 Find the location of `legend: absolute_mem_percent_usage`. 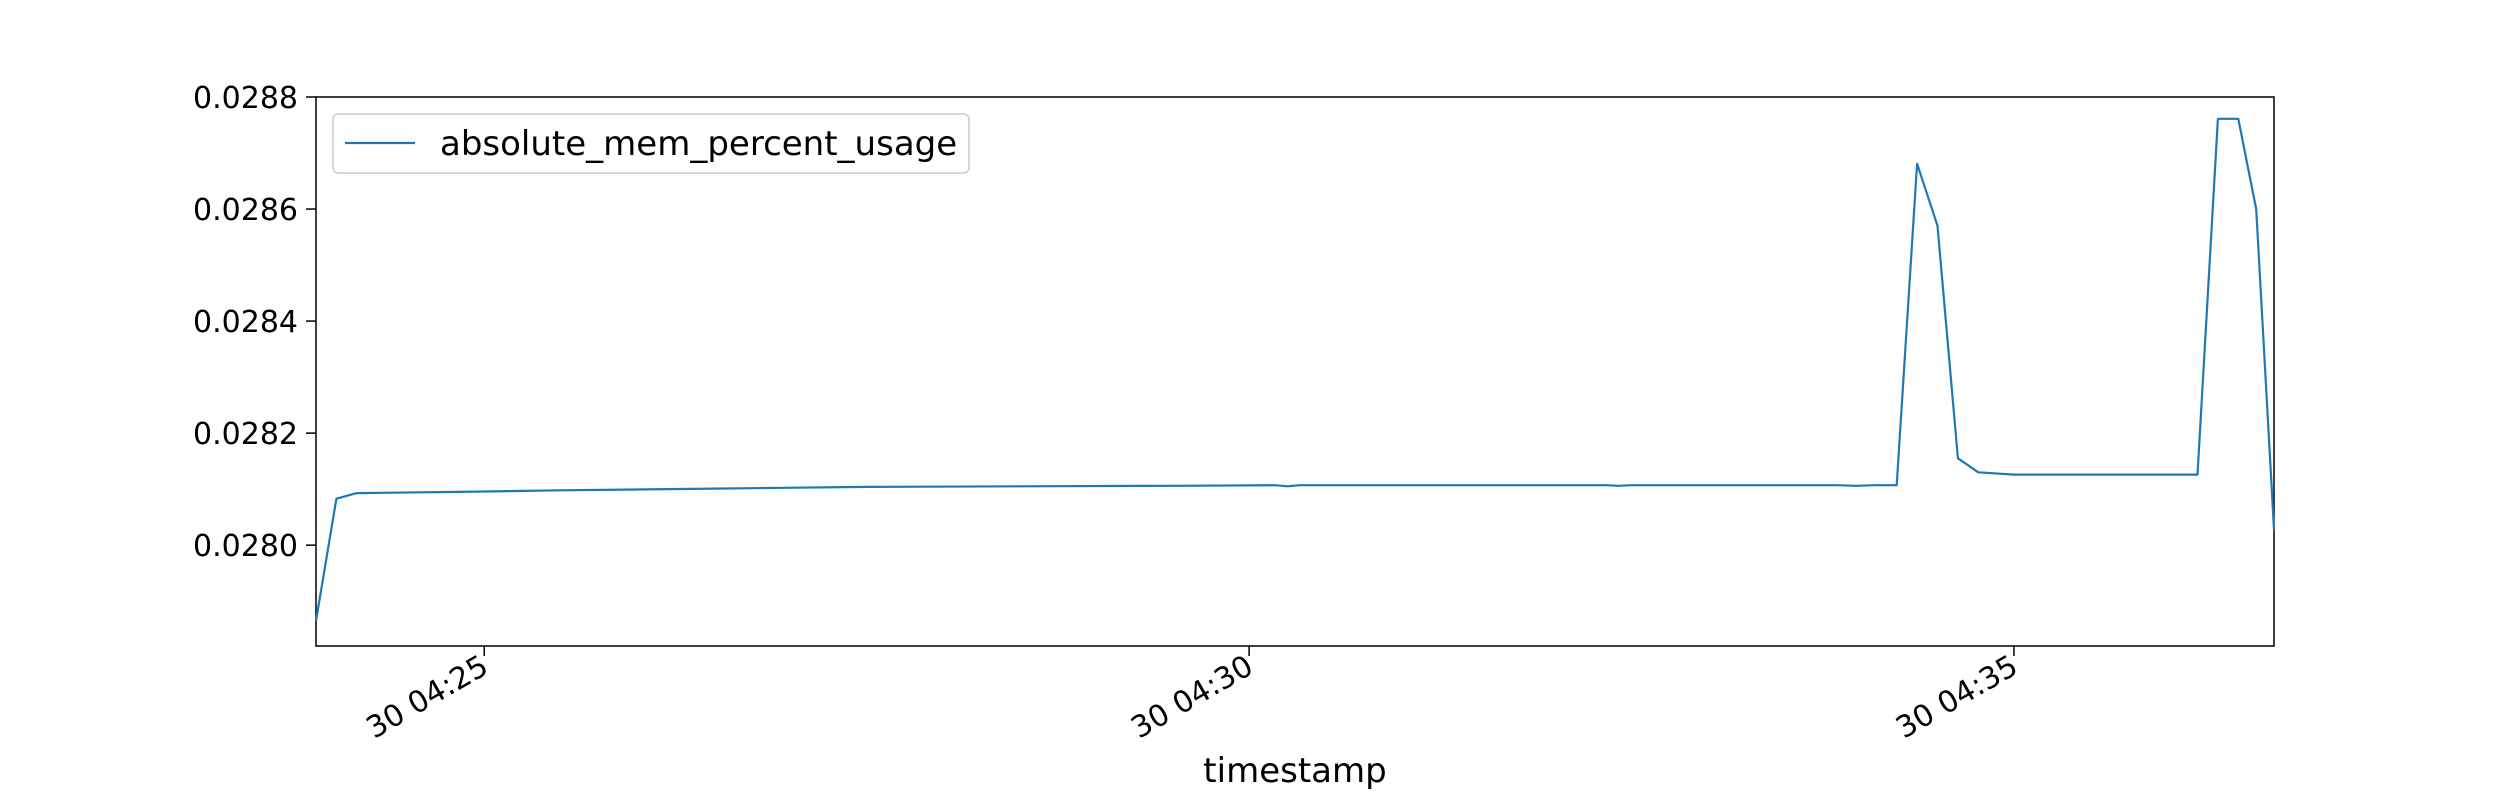

legend: absolute_mem_percent_usage is located at coordinates (651, 143).